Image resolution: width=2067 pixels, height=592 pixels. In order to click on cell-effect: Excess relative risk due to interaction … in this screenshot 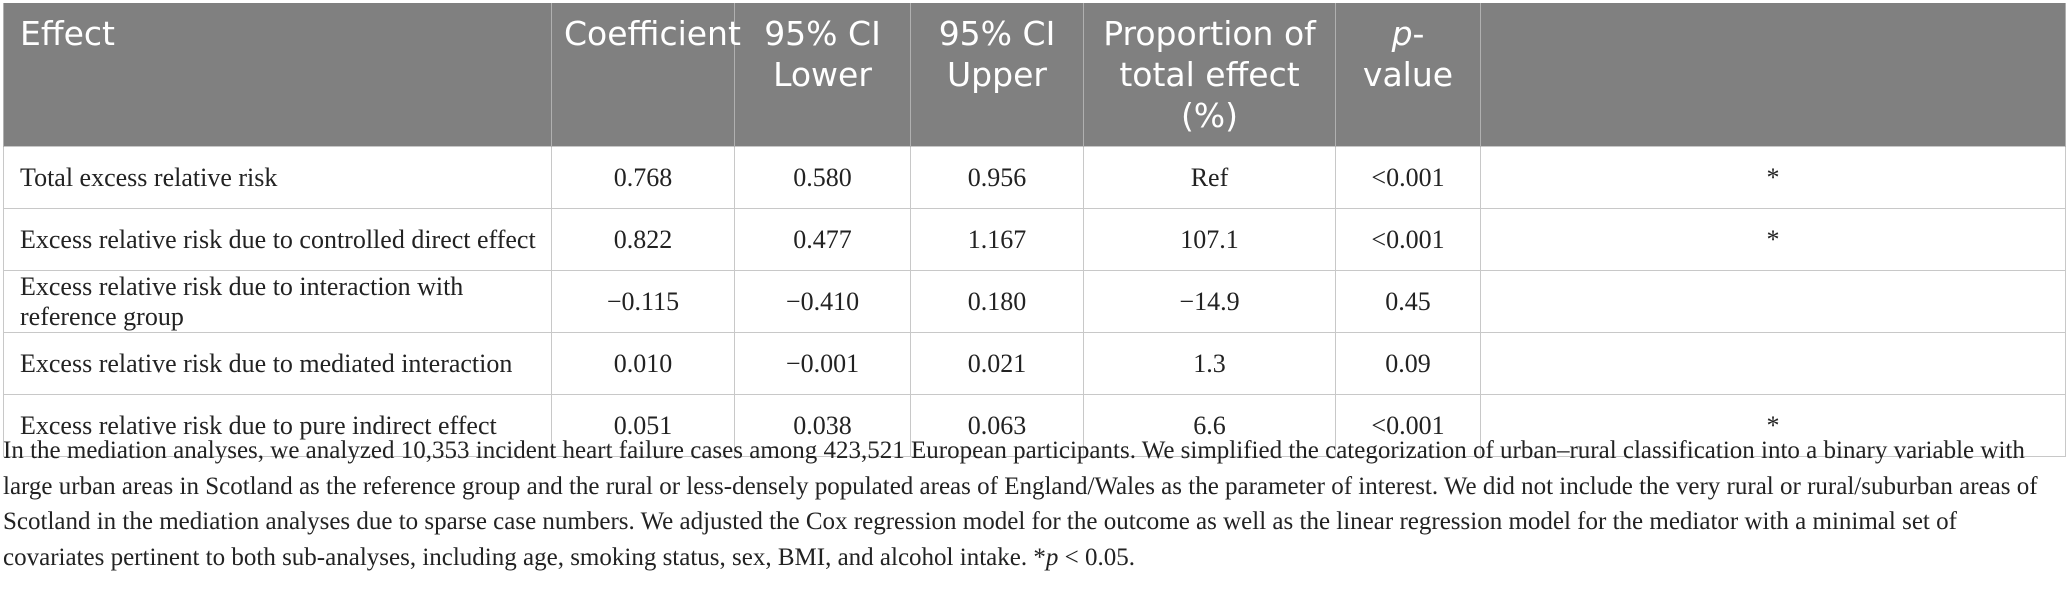, I will do `click(277, 301)`.